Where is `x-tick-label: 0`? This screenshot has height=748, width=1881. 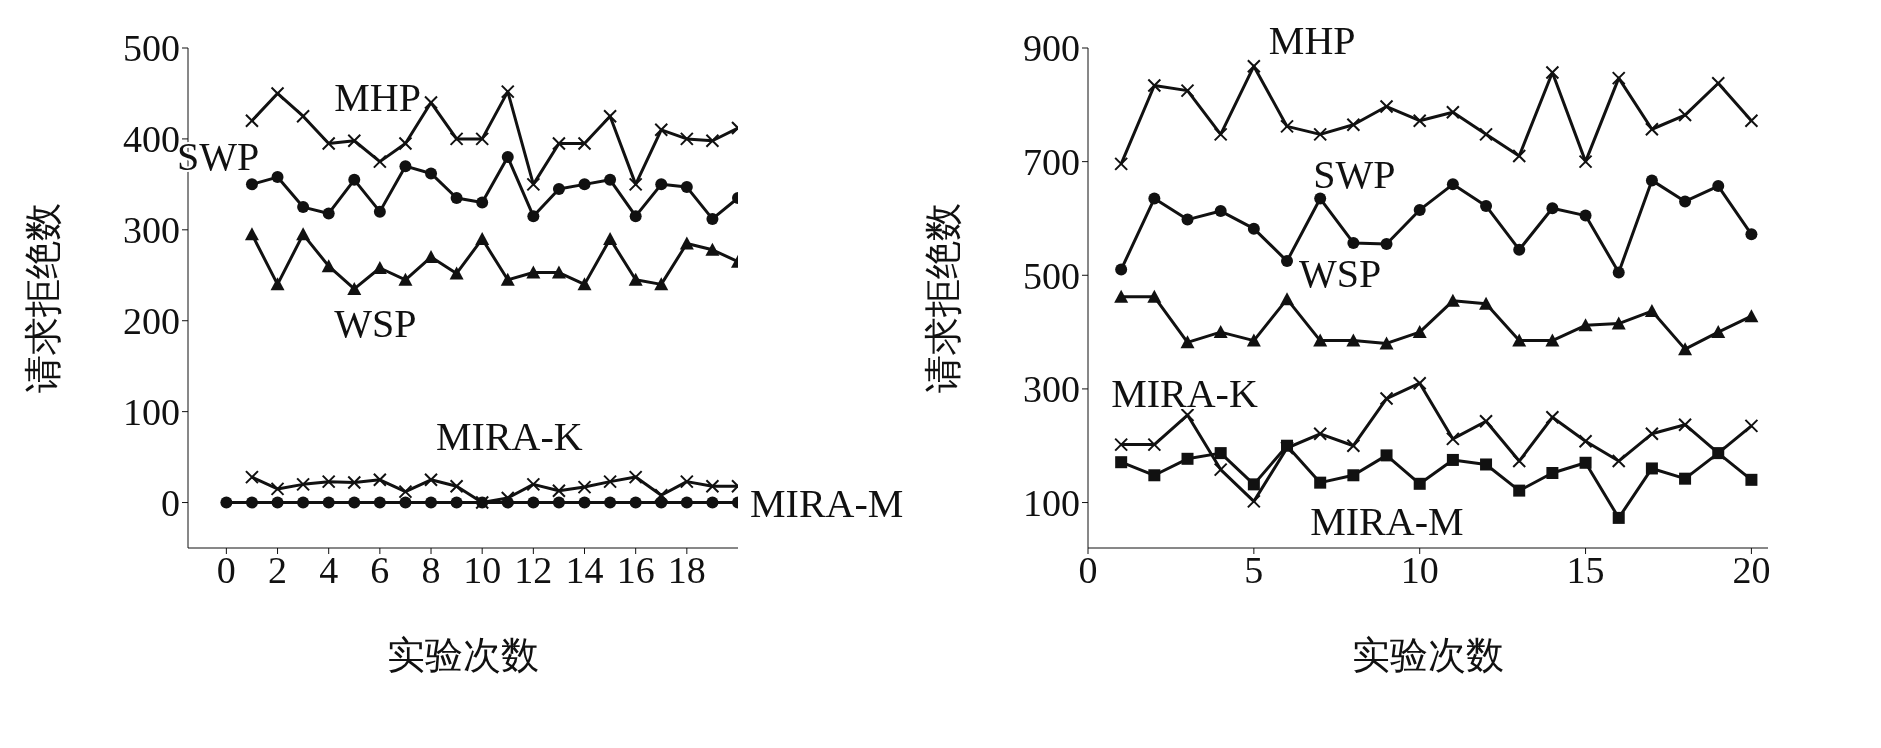 x-tick-label: 0 is located at coordinates (226, 569).